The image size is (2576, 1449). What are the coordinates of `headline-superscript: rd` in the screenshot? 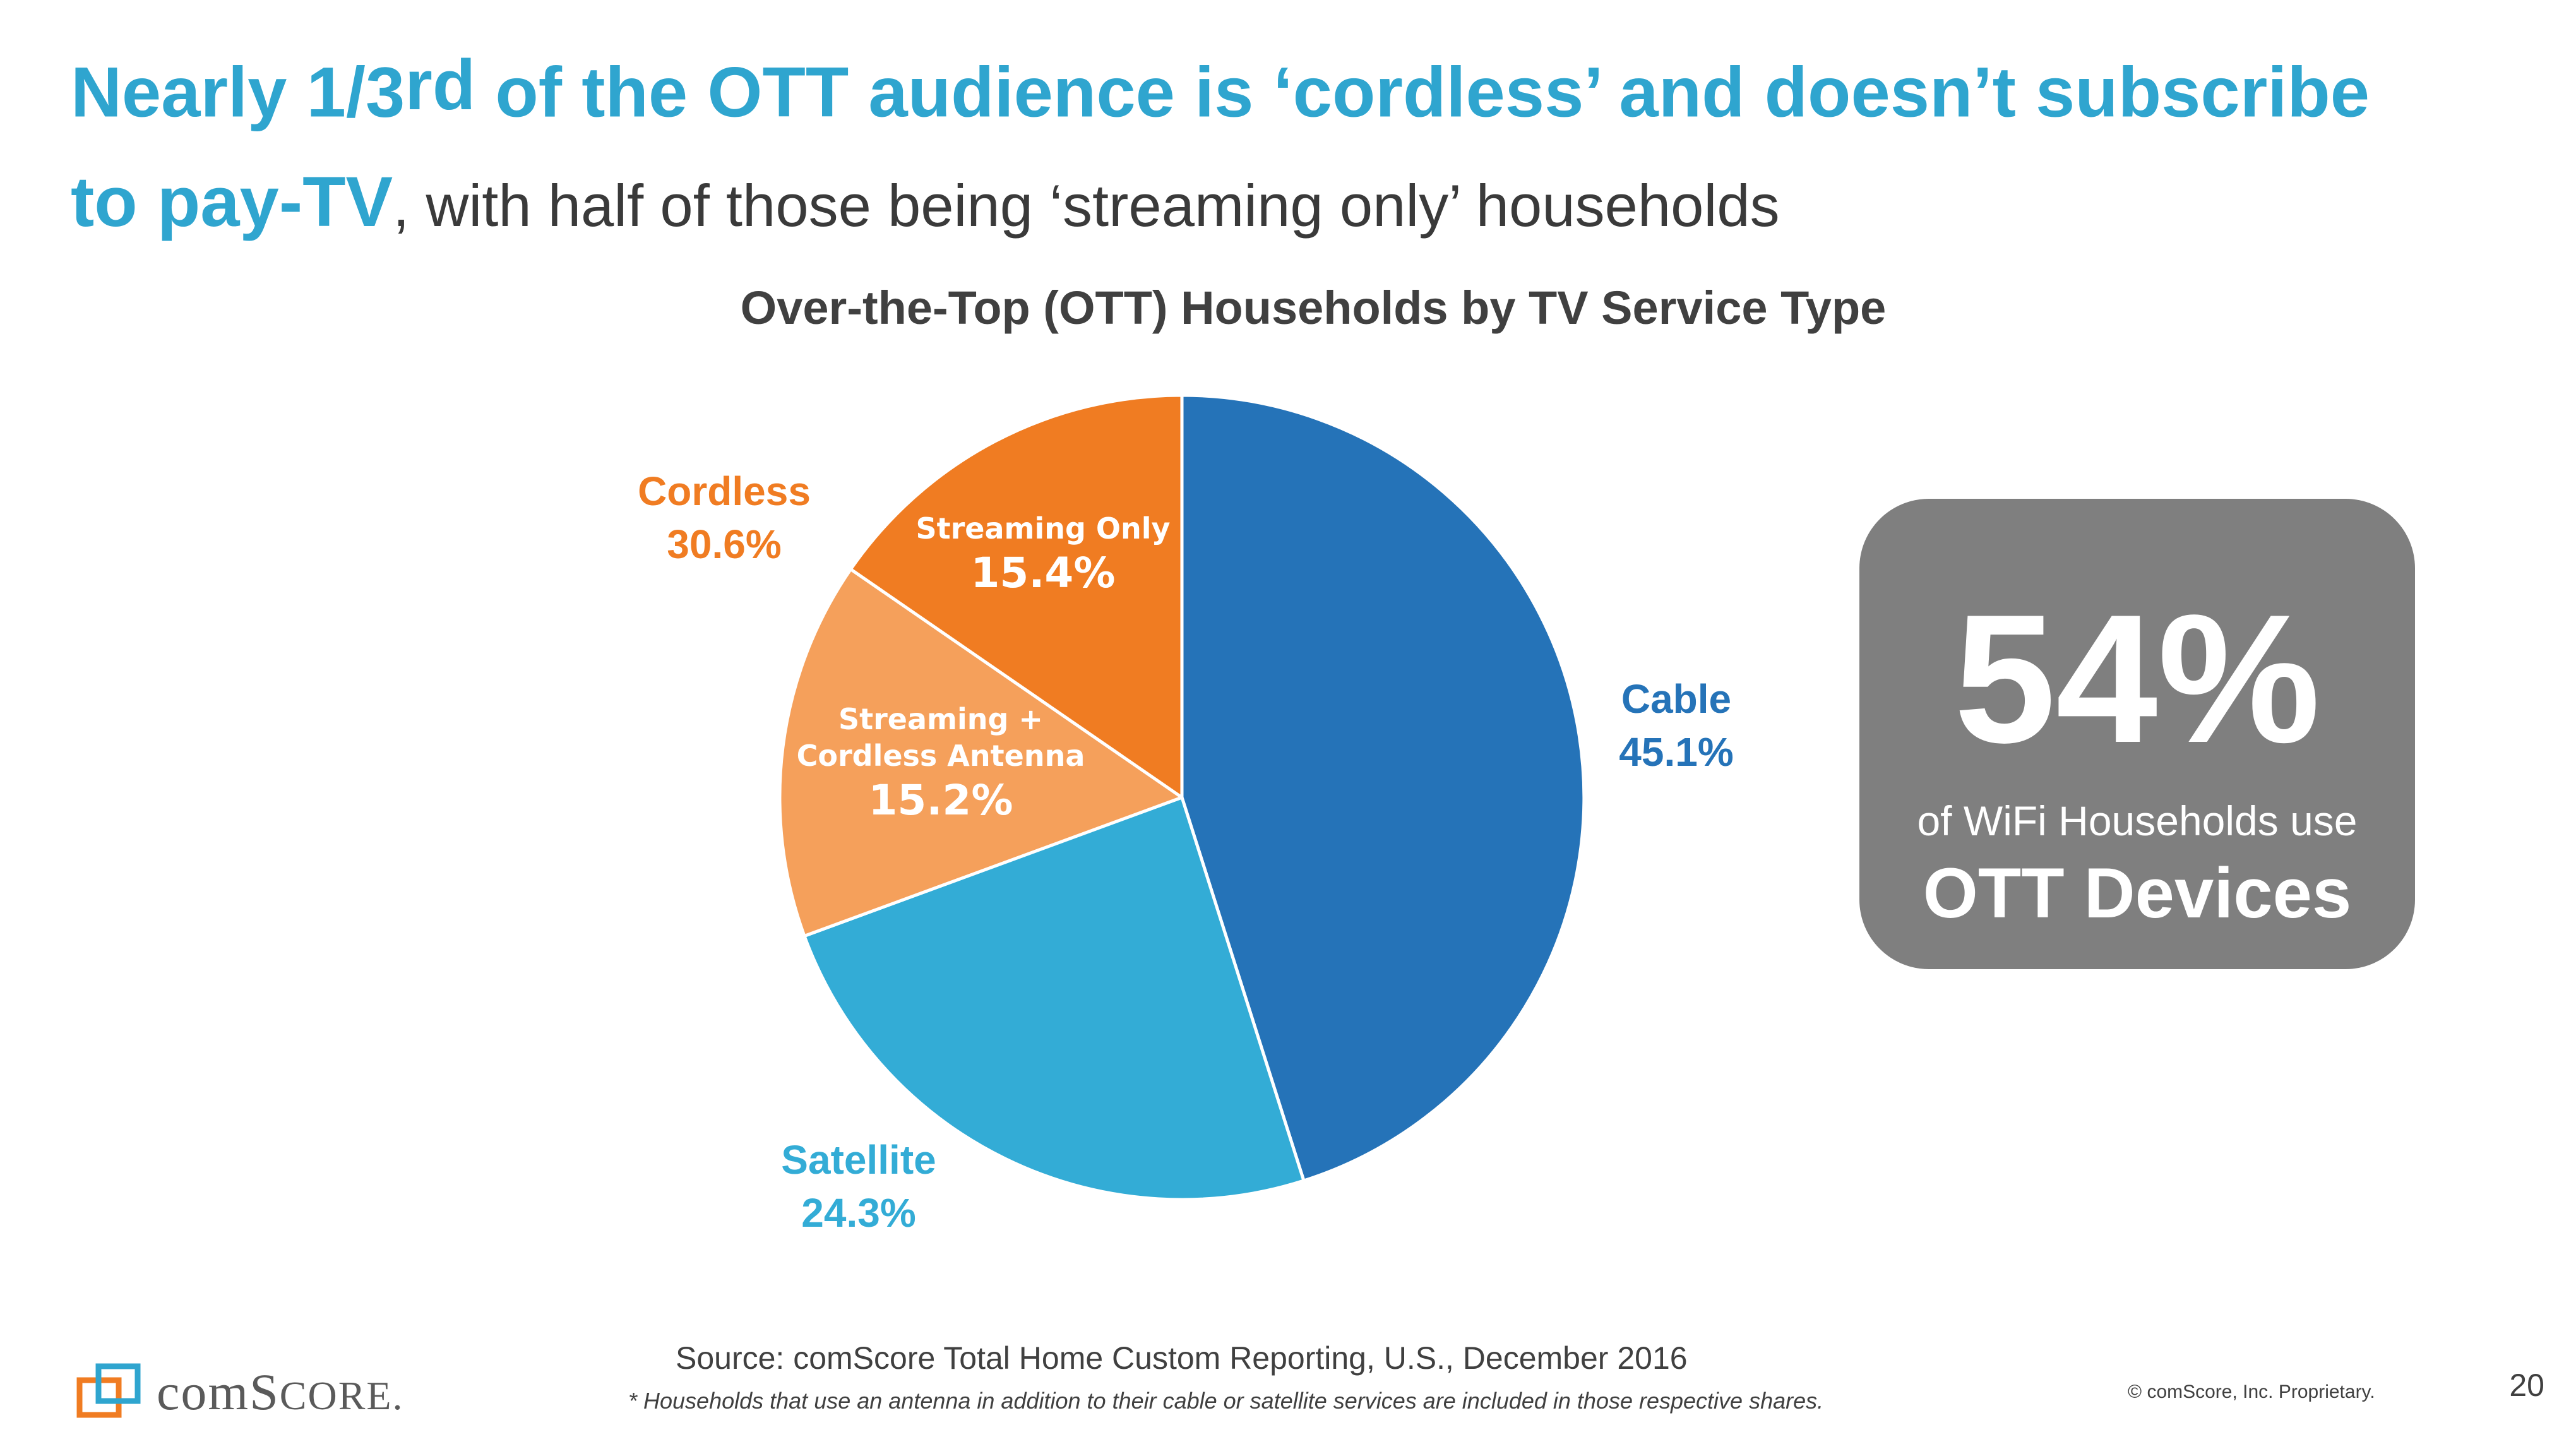 It's located at (440, 84).